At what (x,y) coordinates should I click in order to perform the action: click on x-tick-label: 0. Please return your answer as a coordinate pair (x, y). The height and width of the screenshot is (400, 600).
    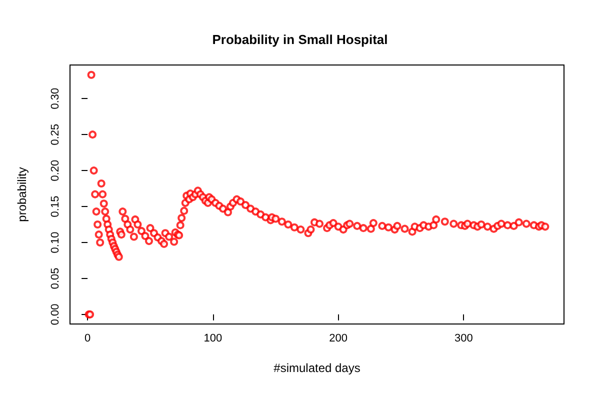
    Looking at the image, I should click on (87, 338).